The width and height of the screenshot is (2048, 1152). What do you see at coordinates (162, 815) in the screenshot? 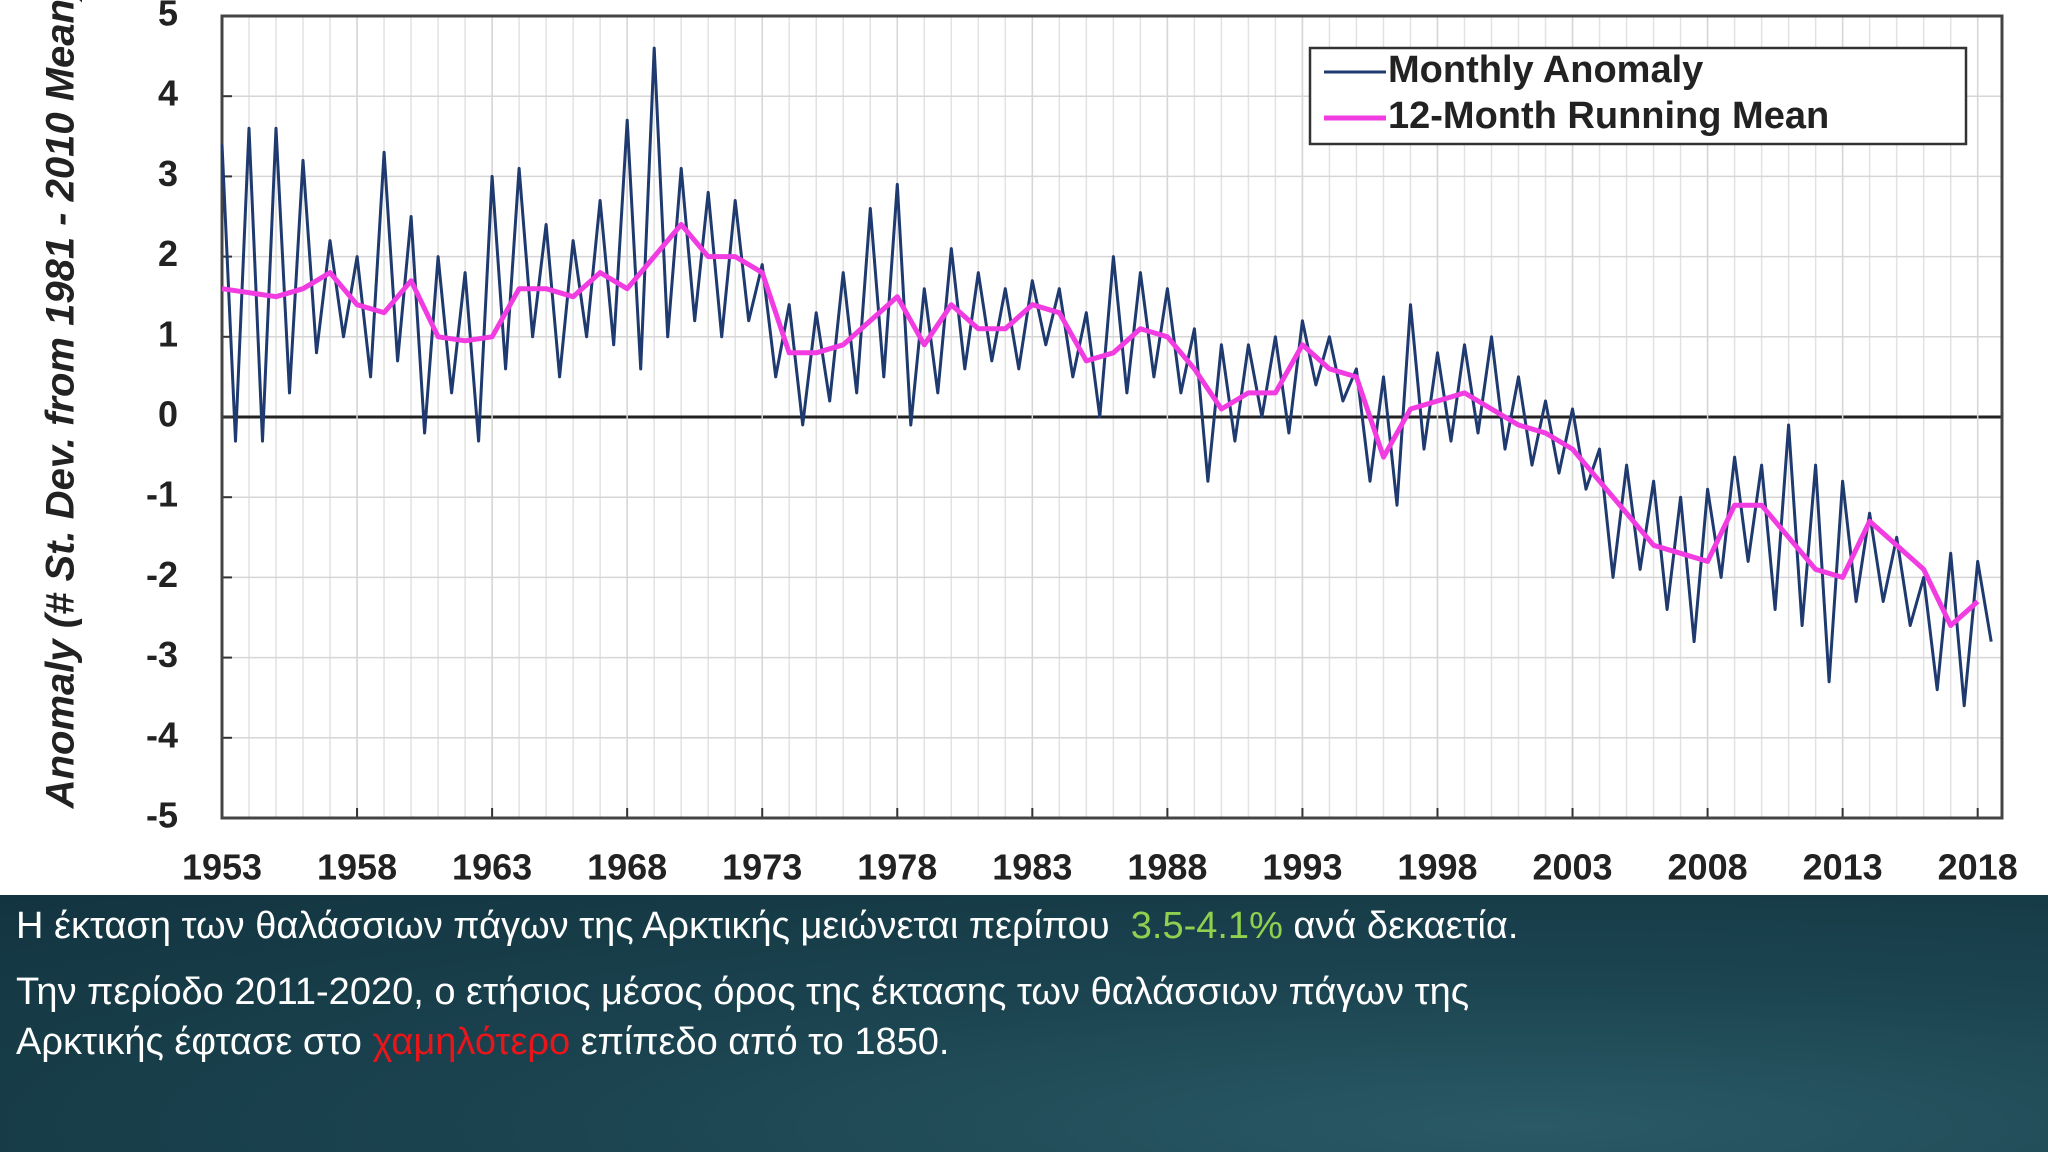
I see `y-tick-label: -5` at bounding box center [162, 815].